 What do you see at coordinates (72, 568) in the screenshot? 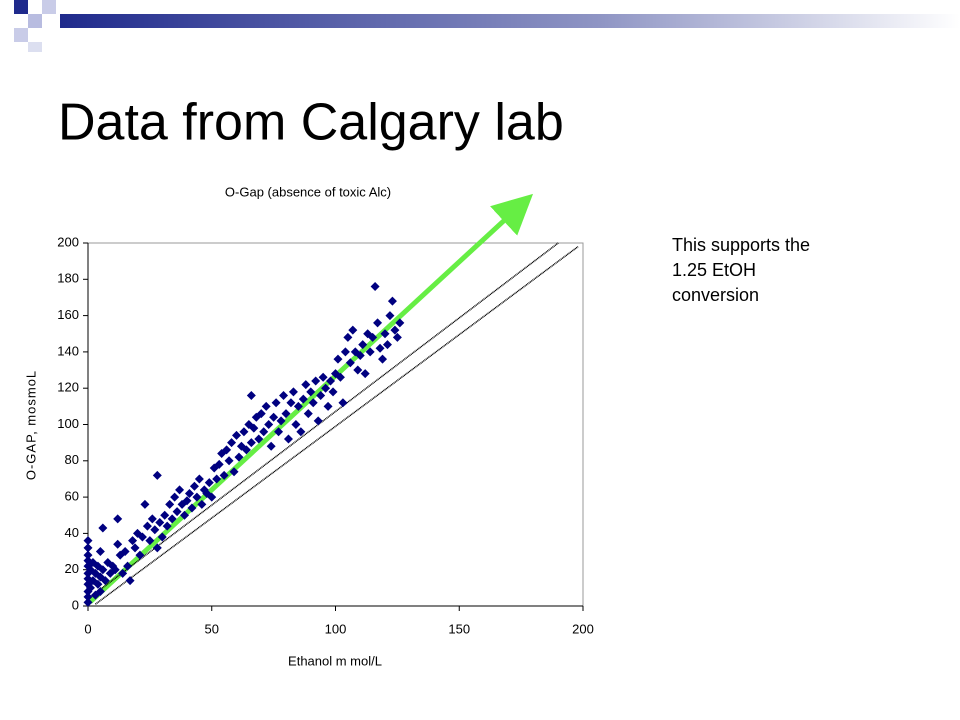
I see `y-tick-label: 20` at bounding box center [72, 568].